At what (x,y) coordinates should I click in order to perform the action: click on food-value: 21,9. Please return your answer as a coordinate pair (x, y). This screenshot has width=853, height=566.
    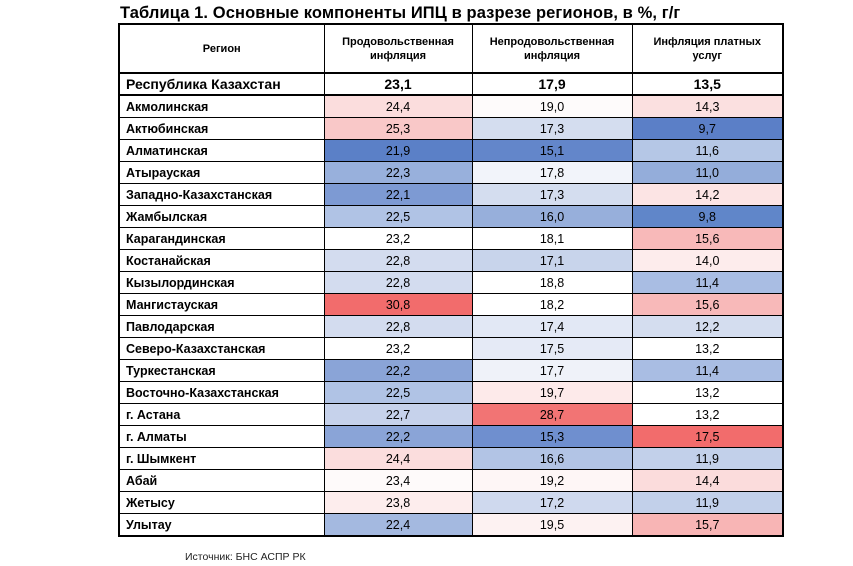
    Looking at the image, I should click on (398, 150).